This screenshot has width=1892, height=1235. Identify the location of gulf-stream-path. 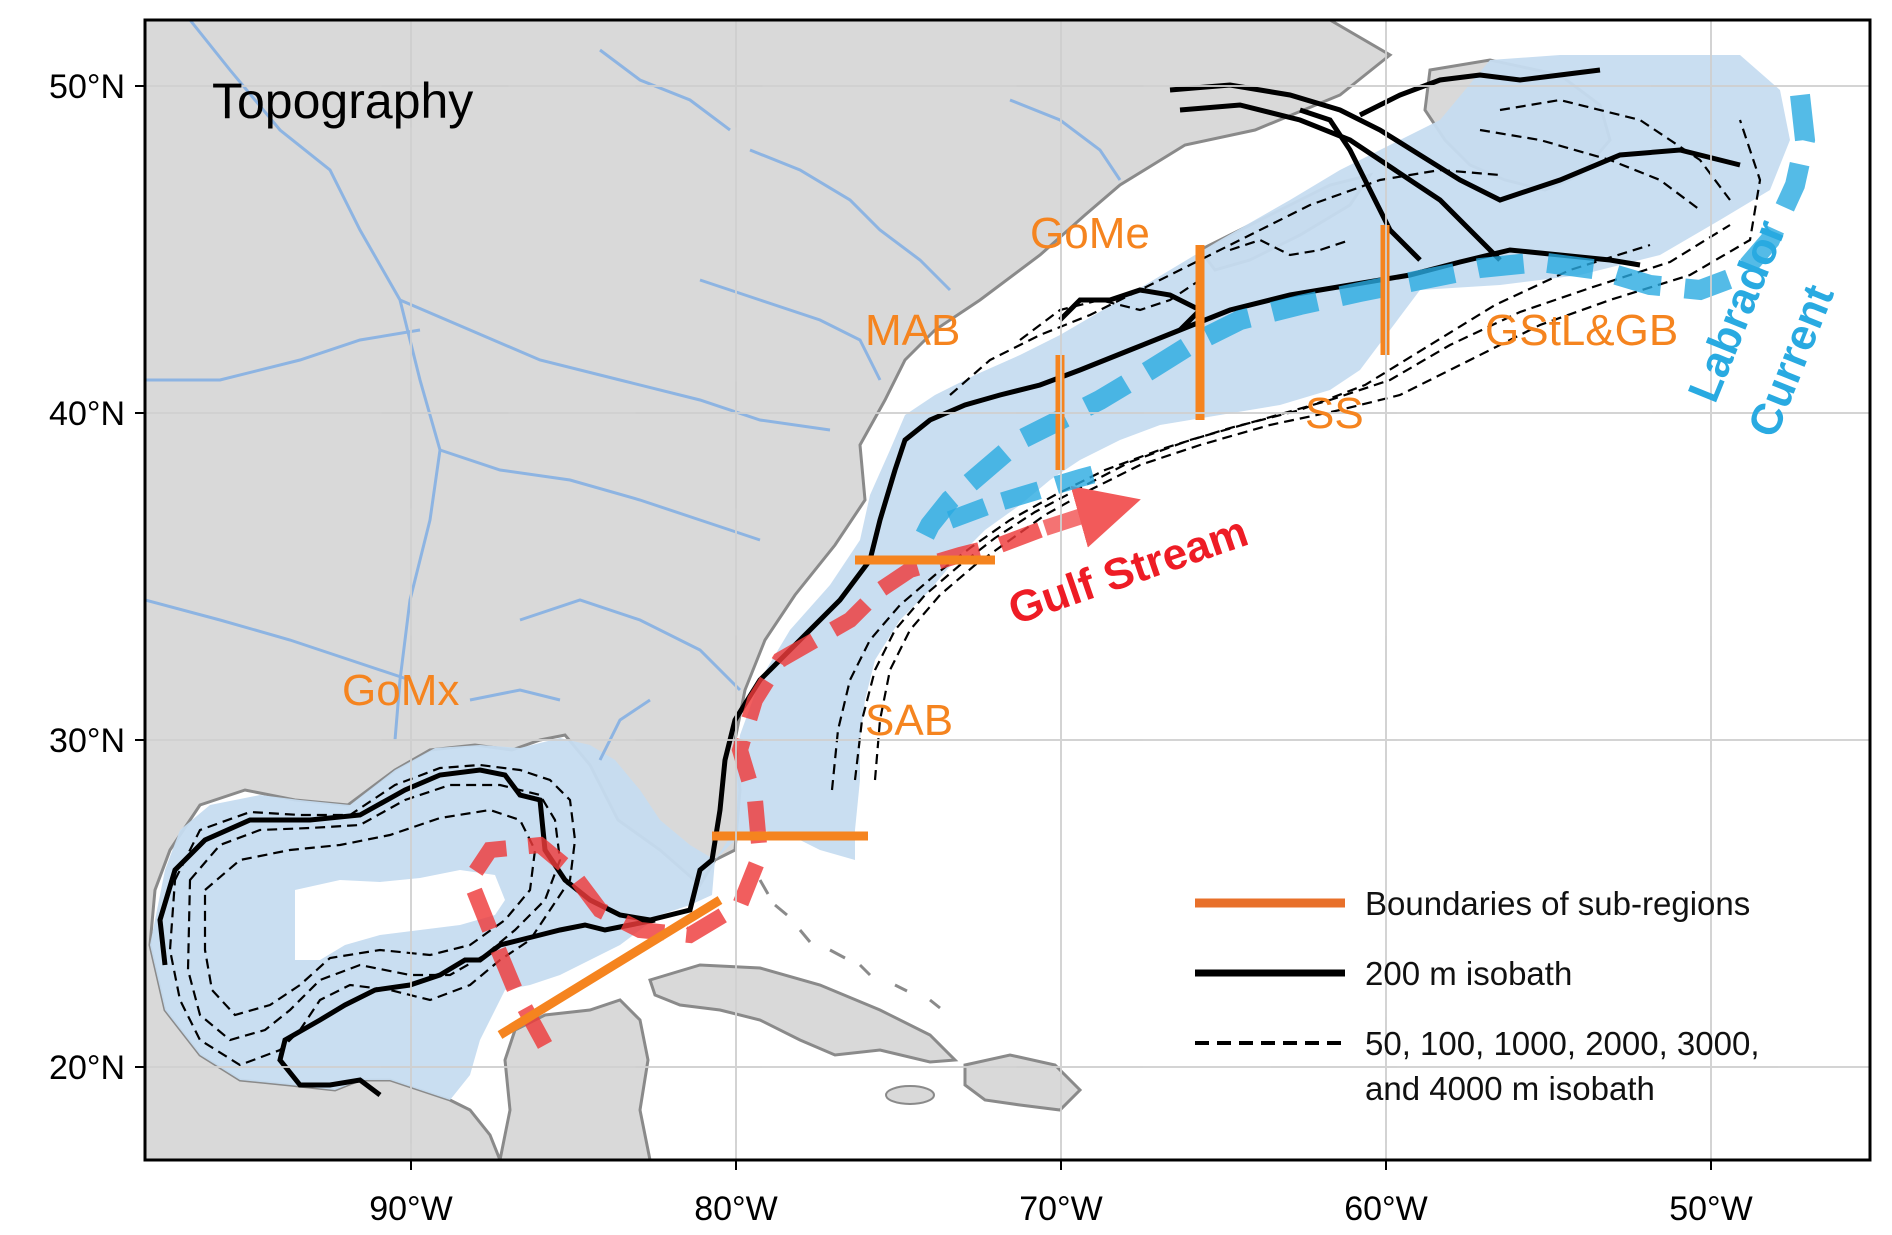
(754, 784).